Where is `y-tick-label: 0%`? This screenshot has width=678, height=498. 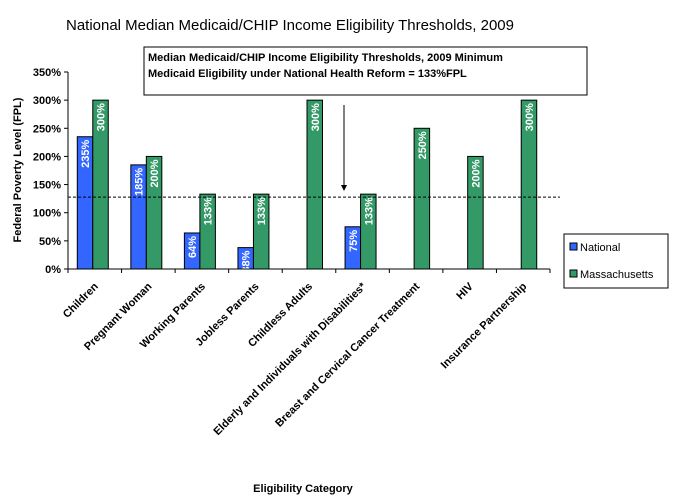 y-tick-label: 0% is located at coordinates (53, 270).